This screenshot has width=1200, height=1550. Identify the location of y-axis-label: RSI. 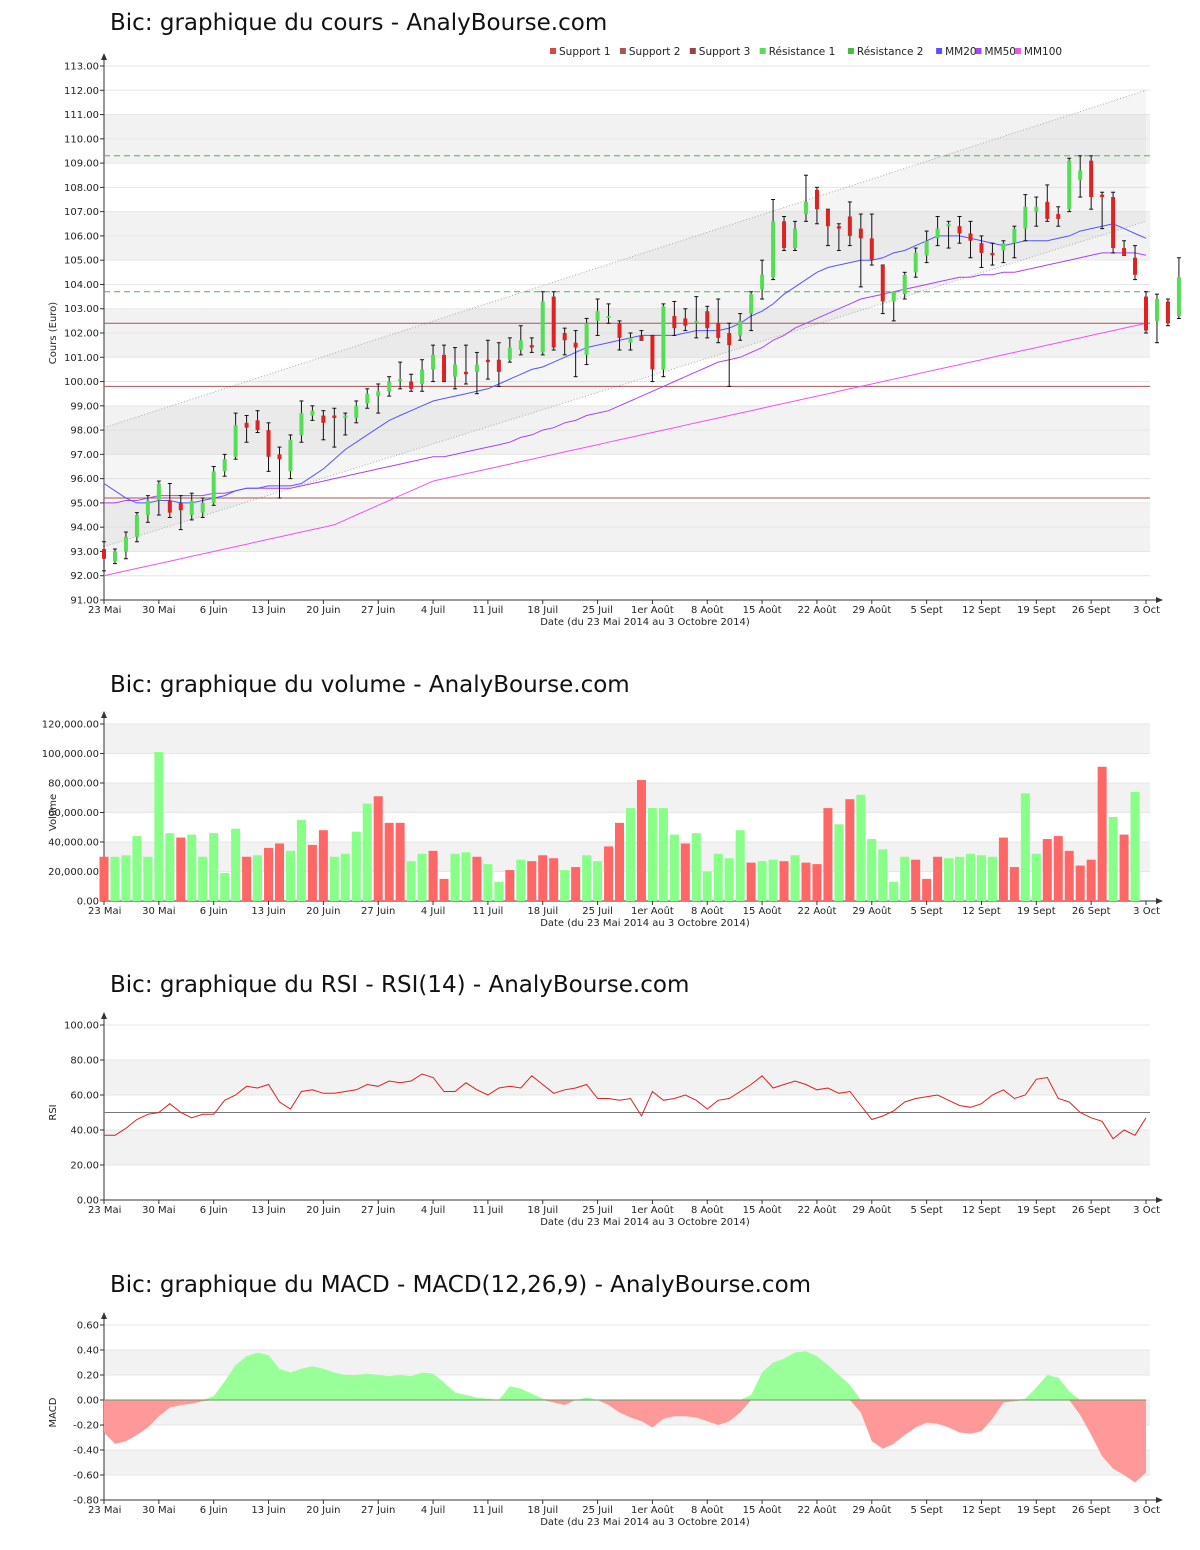
(53, 1112).